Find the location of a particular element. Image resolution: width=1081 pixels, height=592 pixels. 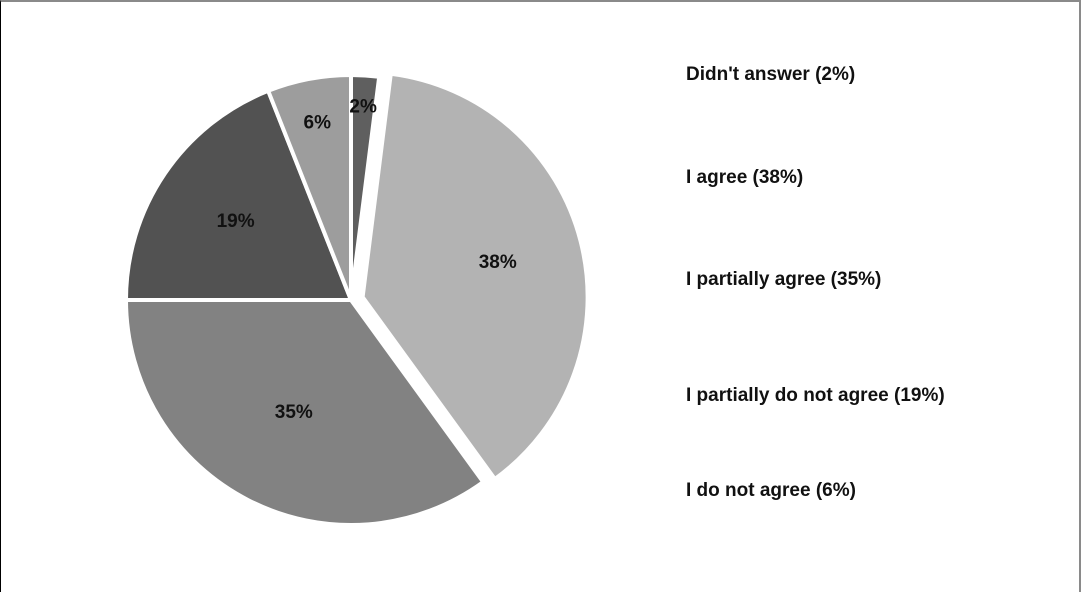

slice-data-label: 2% is located at coordinates (363, 106).